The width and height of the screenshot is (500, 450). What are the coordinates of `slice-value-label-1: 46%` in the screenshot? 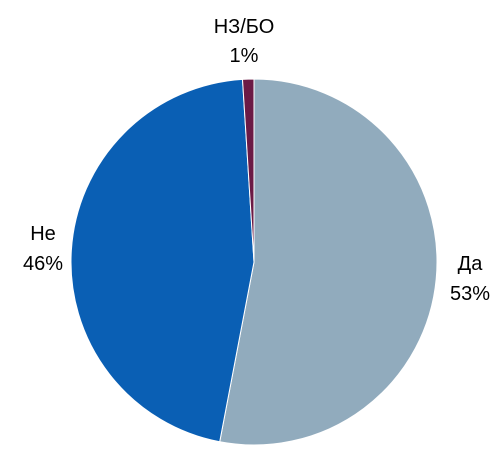 It's located at (43, 264).